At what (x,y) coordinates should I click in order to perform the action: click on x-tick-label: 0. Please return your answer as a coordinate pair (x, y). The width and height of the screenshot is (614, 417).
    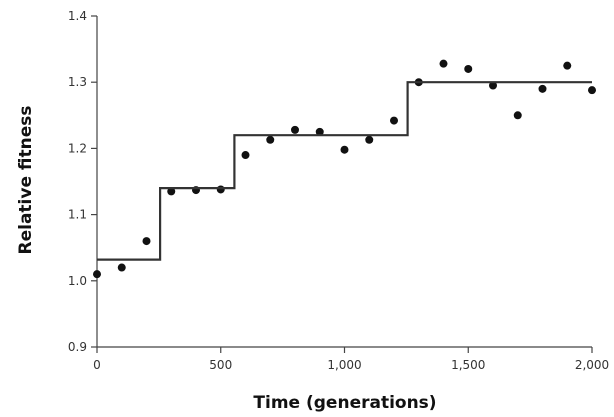
    Looking at the image, I should click on (97, 365).